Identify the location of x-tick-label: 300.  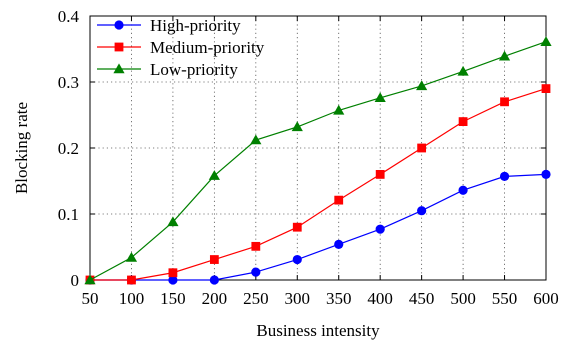
(298, 298).